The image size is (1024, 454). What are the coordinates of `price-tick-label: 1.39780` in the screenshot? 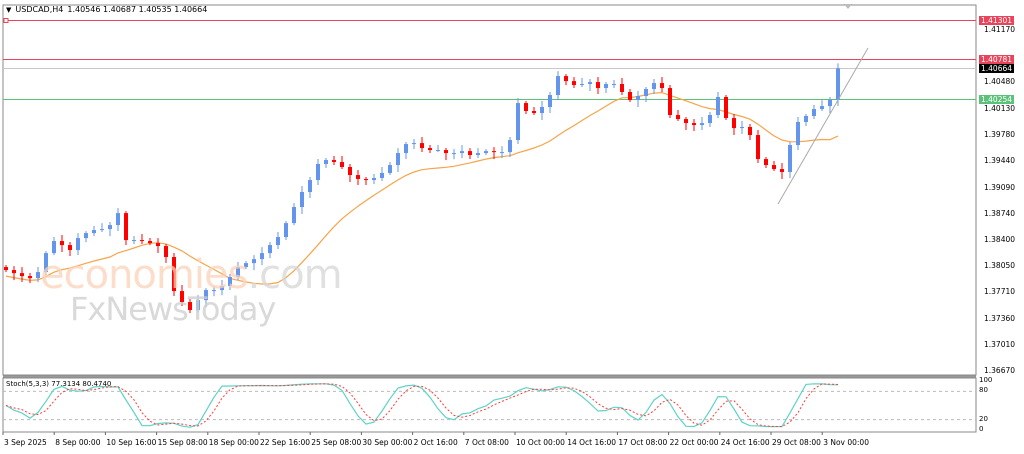 It's located at (1000, 135).